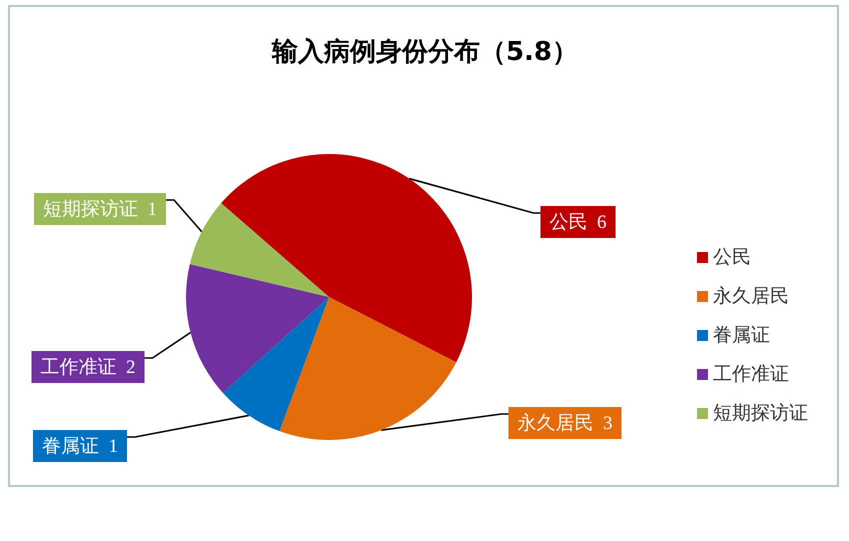 This screenshot has width=849, height=541. What do you see at coordinates (569, 222) in the screenshot?
I see `slice-label: 公民` at bounding box center [569, 222].